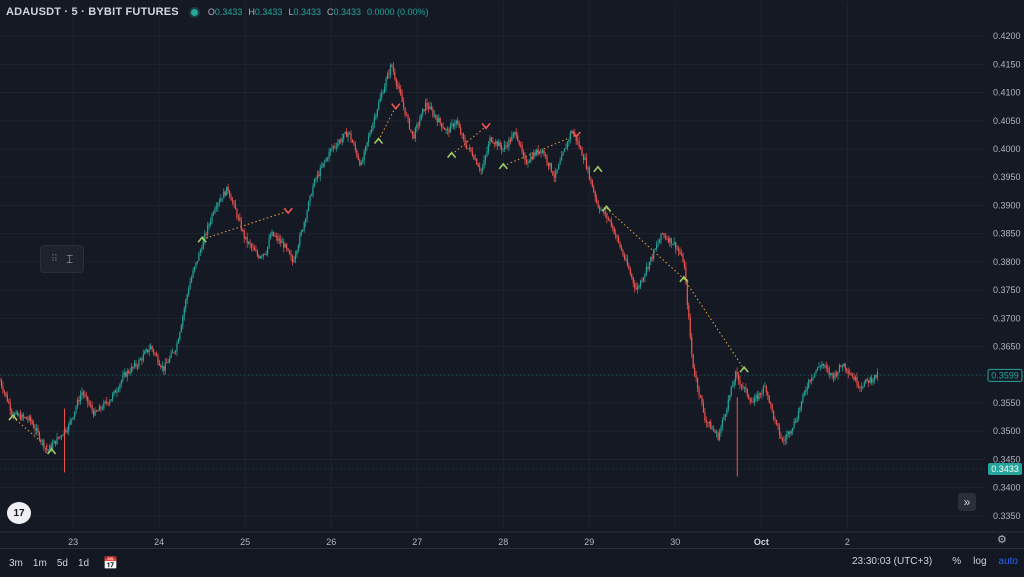 This screenshot has width=1024, height=577. What do you see at coordinates (1007, 205) in the screenshot?
I see `y-tick-label: 0.3900` at bounding box center [1007, 205].